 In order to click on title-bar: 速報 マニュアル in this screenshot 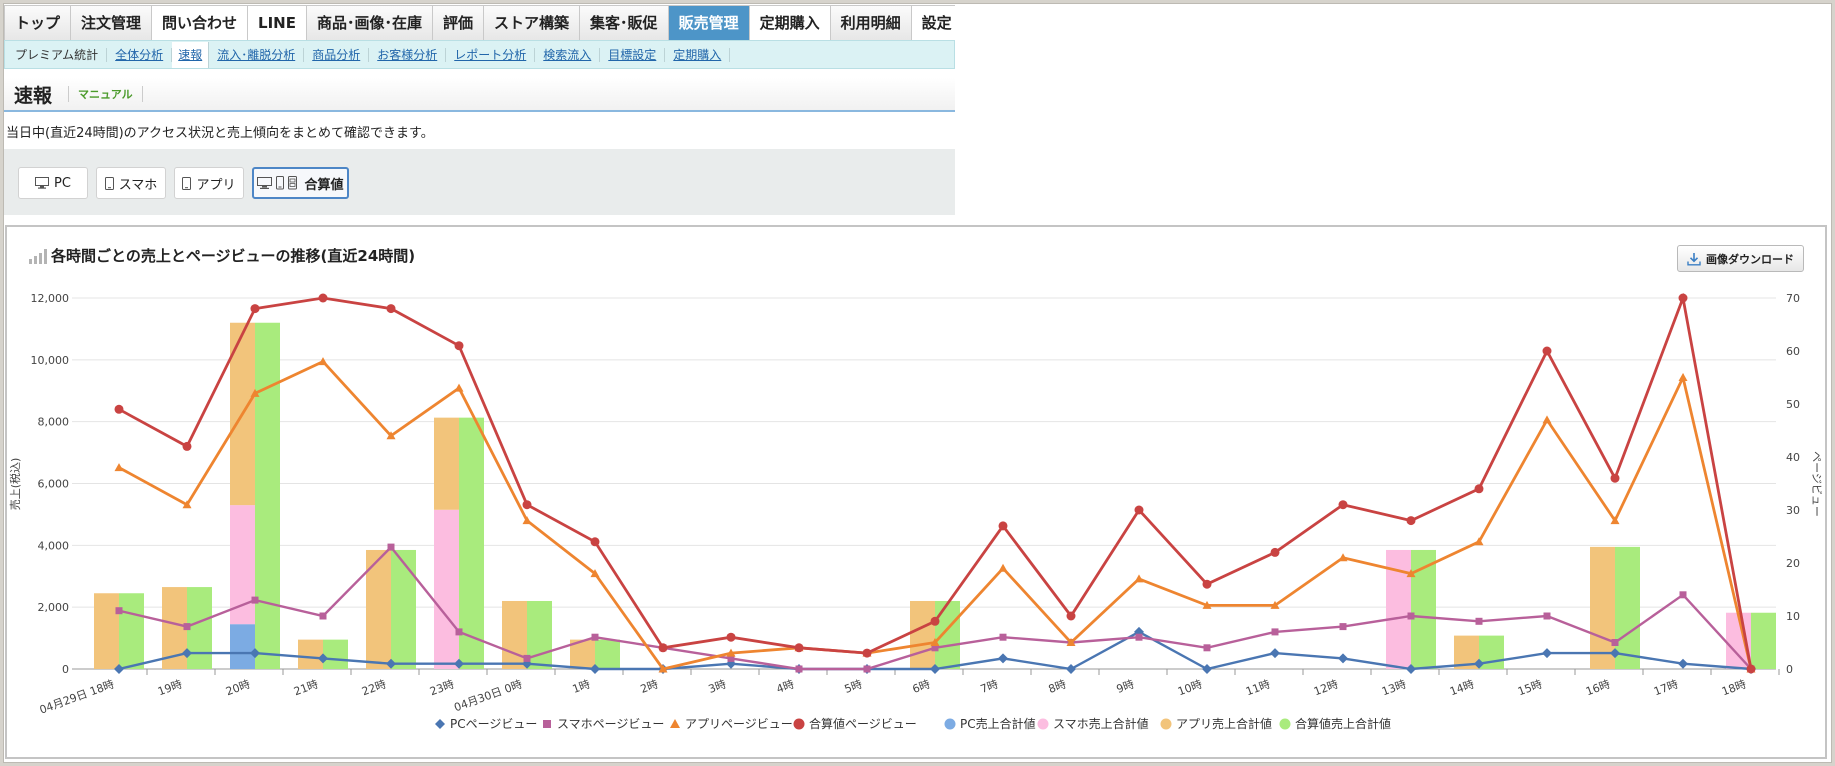, I will do `click(479, 95)`.